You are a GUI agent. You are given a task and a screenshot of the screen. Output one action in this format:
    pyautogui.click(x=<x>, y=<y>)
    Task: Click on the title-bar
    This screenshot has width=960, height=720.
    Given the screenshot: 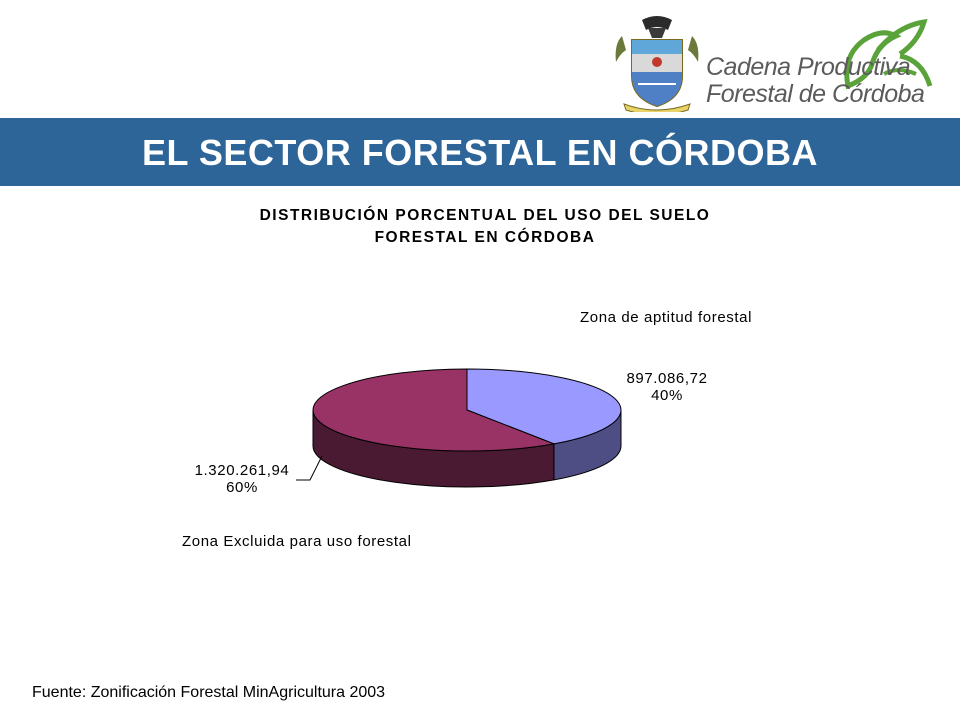 What is the action you would take?
    pyautogui.click(x=480, y=152)
    